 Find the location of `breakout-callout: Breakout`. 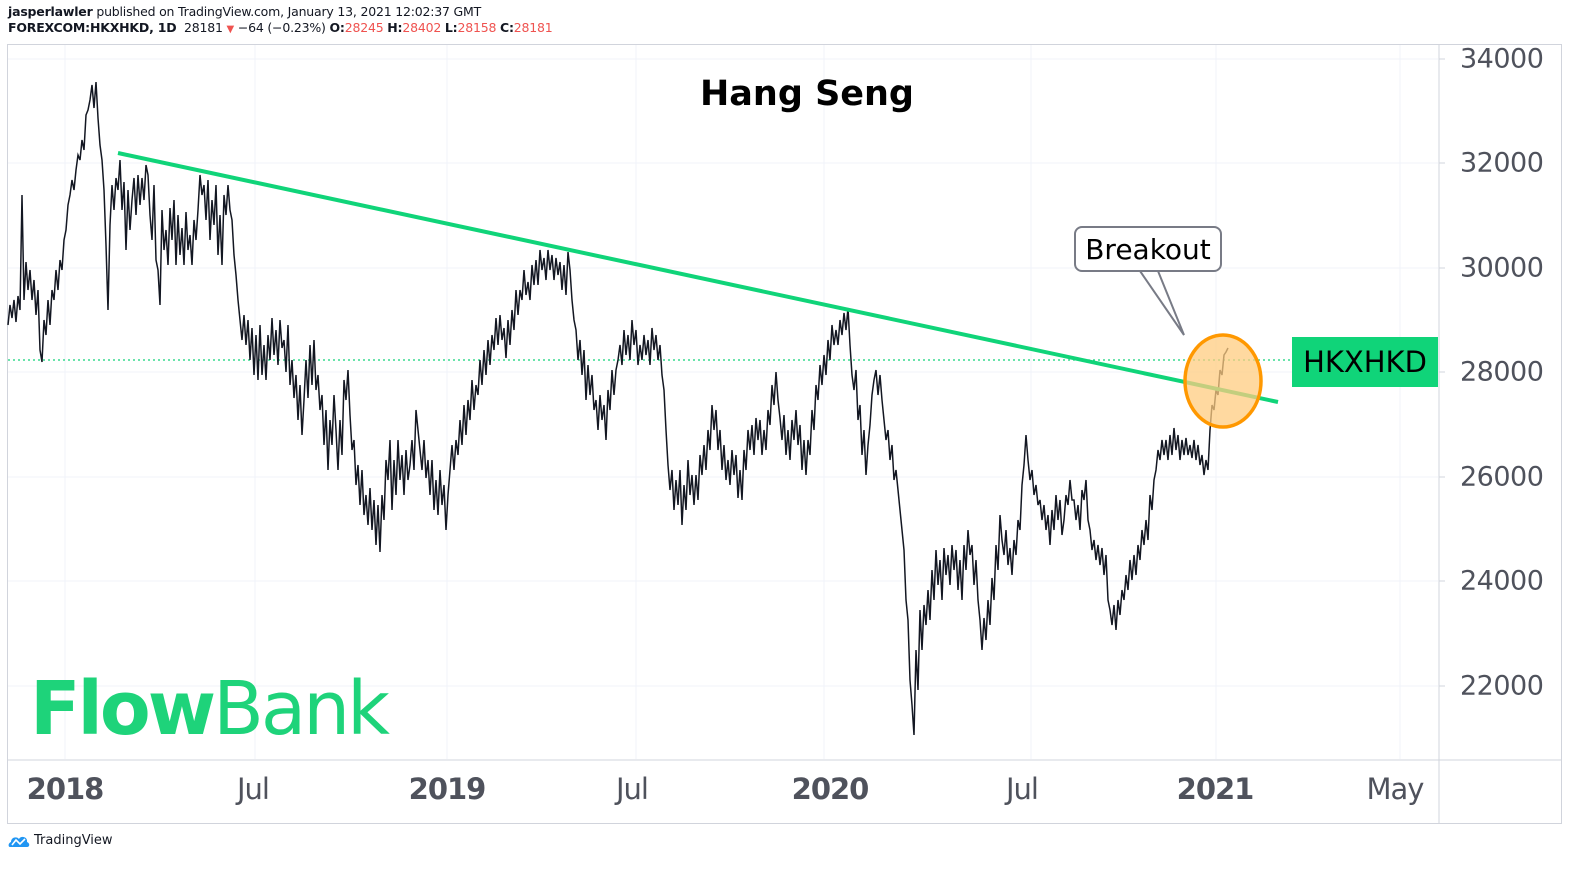

breakout-callout: Breakout is located at coordinates (1148, 249).